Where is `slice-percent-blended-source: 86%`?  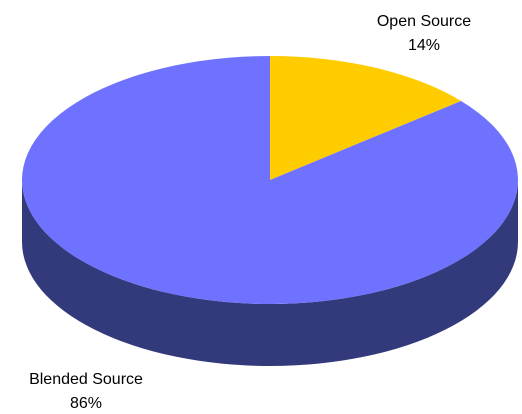 slice-percent-blended-source: 86% is located at coordinates (86, 403).